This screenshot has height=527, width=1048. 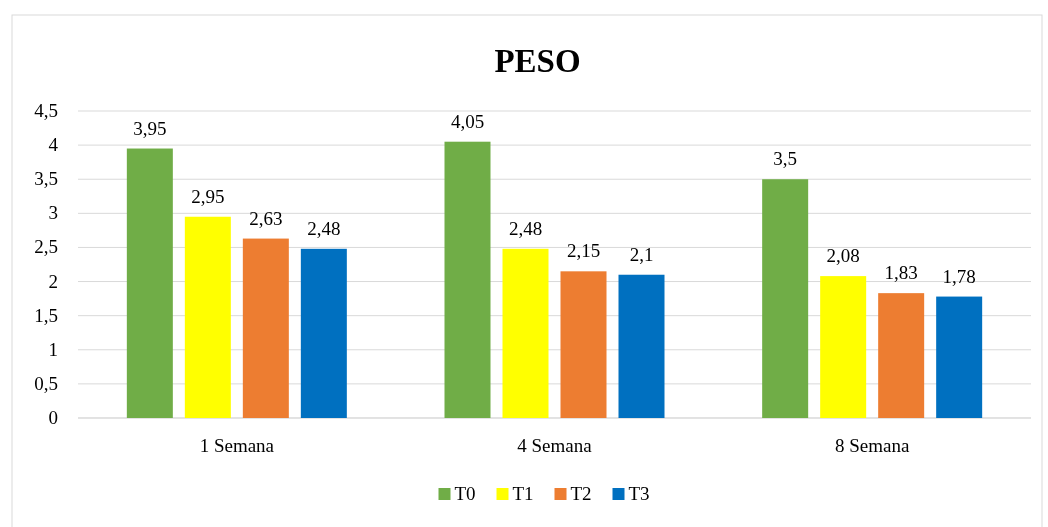 What do you see at coordinates (46, 110) in the screenshot?
I see `y-tick-label: 4,5` at bounding box center [46, 110].